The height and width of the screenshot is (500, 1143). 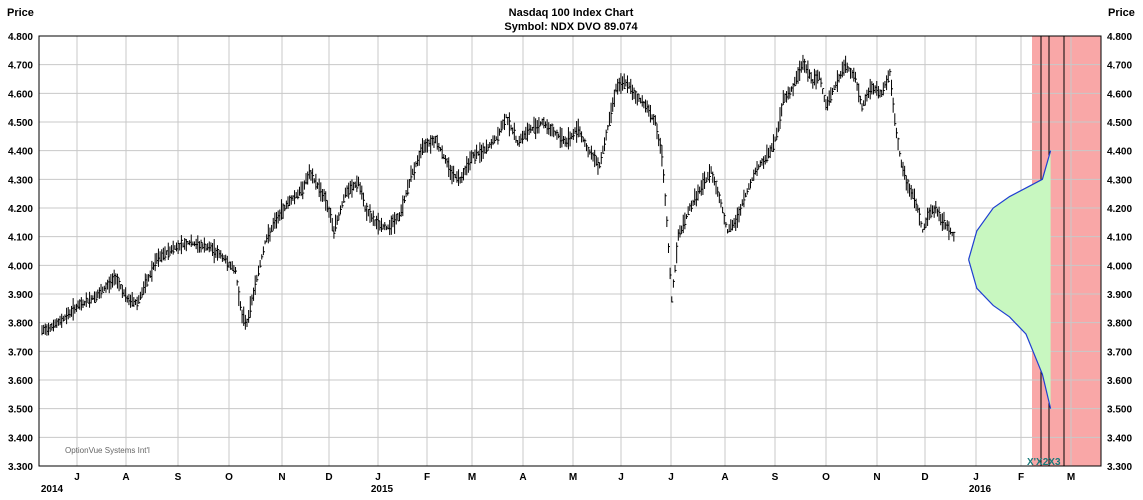 I want to click on y-tick-label-right: 4.500, so click(x=1119, y=123).